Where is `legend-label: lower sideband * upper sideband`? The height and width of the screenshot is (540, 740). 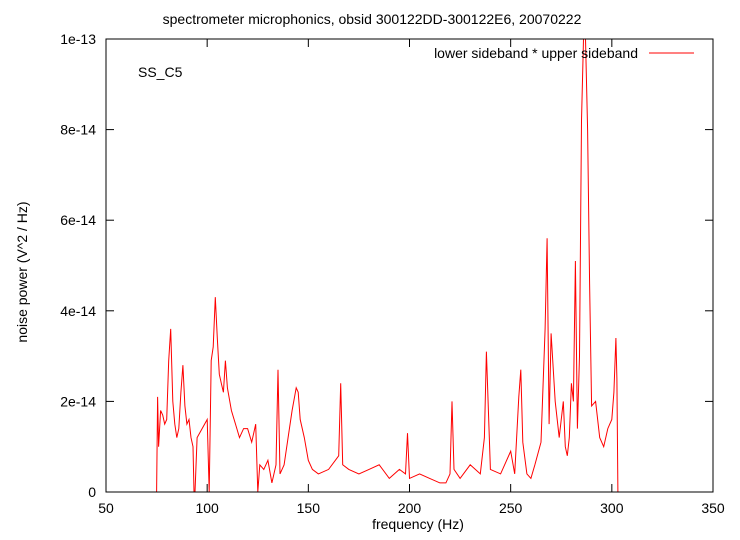 legend-label: lower sideband * upper sideband is located at coordinates (536, 53).